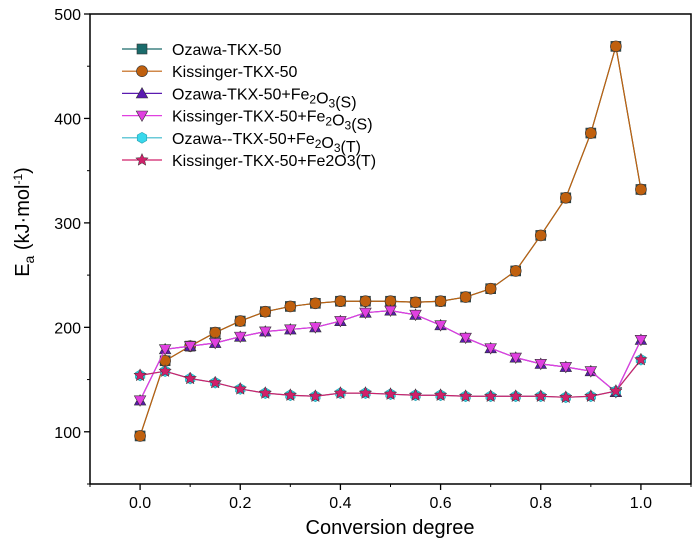 The image size is (700, 546). What do you see at coordinates (340, 503) in the screenshot?
I see `x-tick-label: 0.4` at bounding box center [340, 503].